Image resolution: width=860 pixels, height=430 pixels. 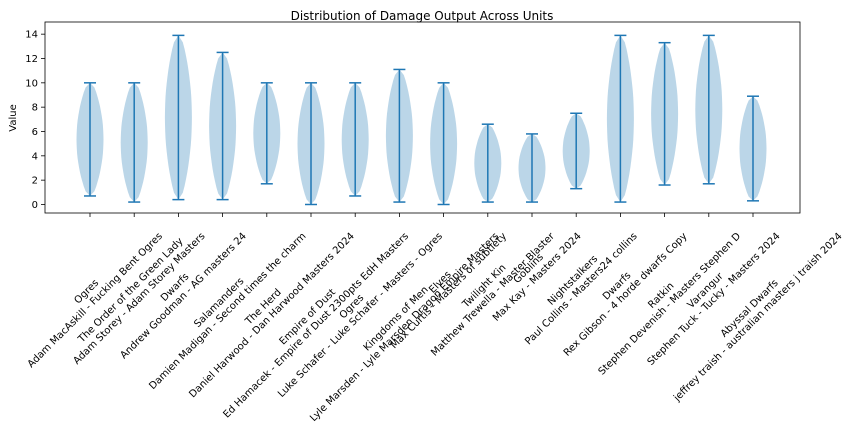 What do you see at coordinates (31, 35) in the screenshot?
I see `y-tick-label: 14` at bounding box center [31, 35].